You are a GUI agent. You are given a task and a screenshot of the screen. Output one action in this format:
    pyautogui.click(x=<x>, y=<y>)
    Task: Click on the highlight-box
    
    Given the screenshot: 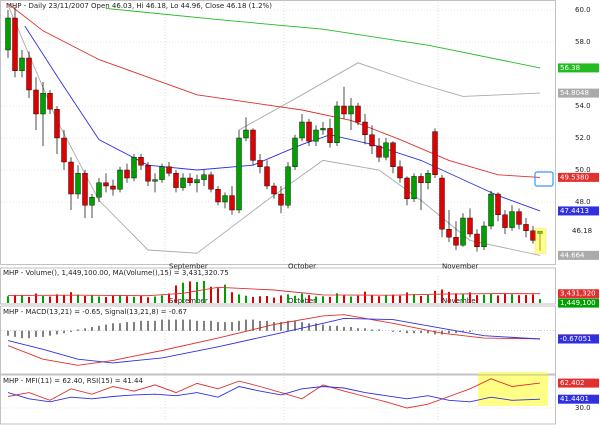 What is the action you would take?
    pyautogui.click(x=513, y=389)
    